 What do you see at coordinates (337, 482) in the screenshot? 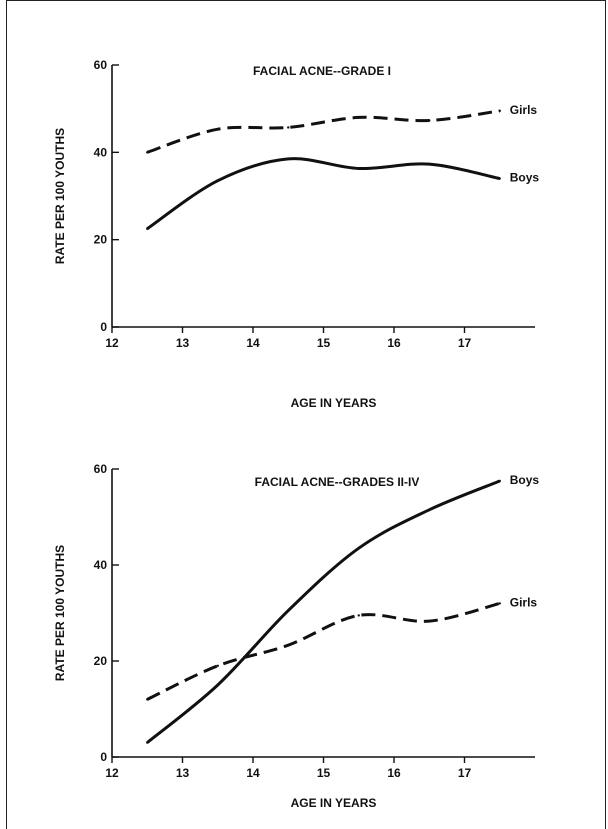
I see `chart-title: FACIAL ACNE--GRADES II-IV` at bounding box center [337, 482].